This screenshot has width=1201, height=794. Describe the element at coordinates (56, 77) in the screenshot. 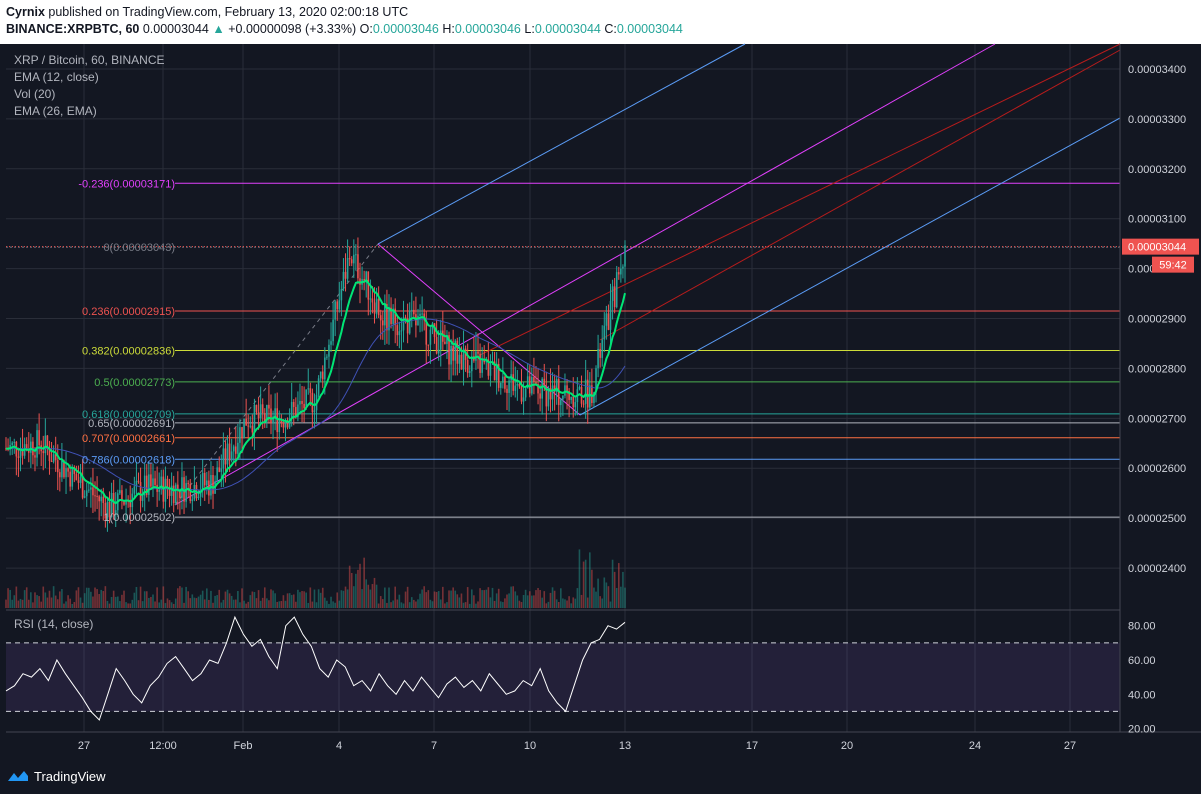

I see `legend-ema-12: EMA (12, close)` at that location.